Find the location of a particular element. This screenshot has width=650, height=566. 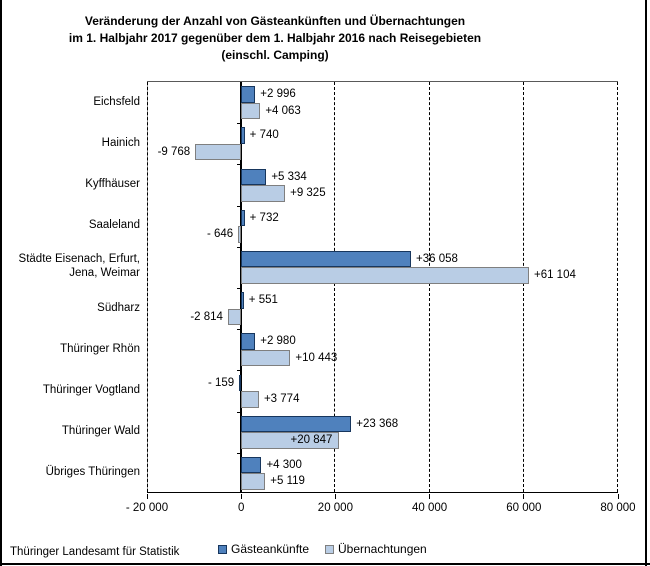

bar-value-label: +23 368 is located at coordinates (377, 423).